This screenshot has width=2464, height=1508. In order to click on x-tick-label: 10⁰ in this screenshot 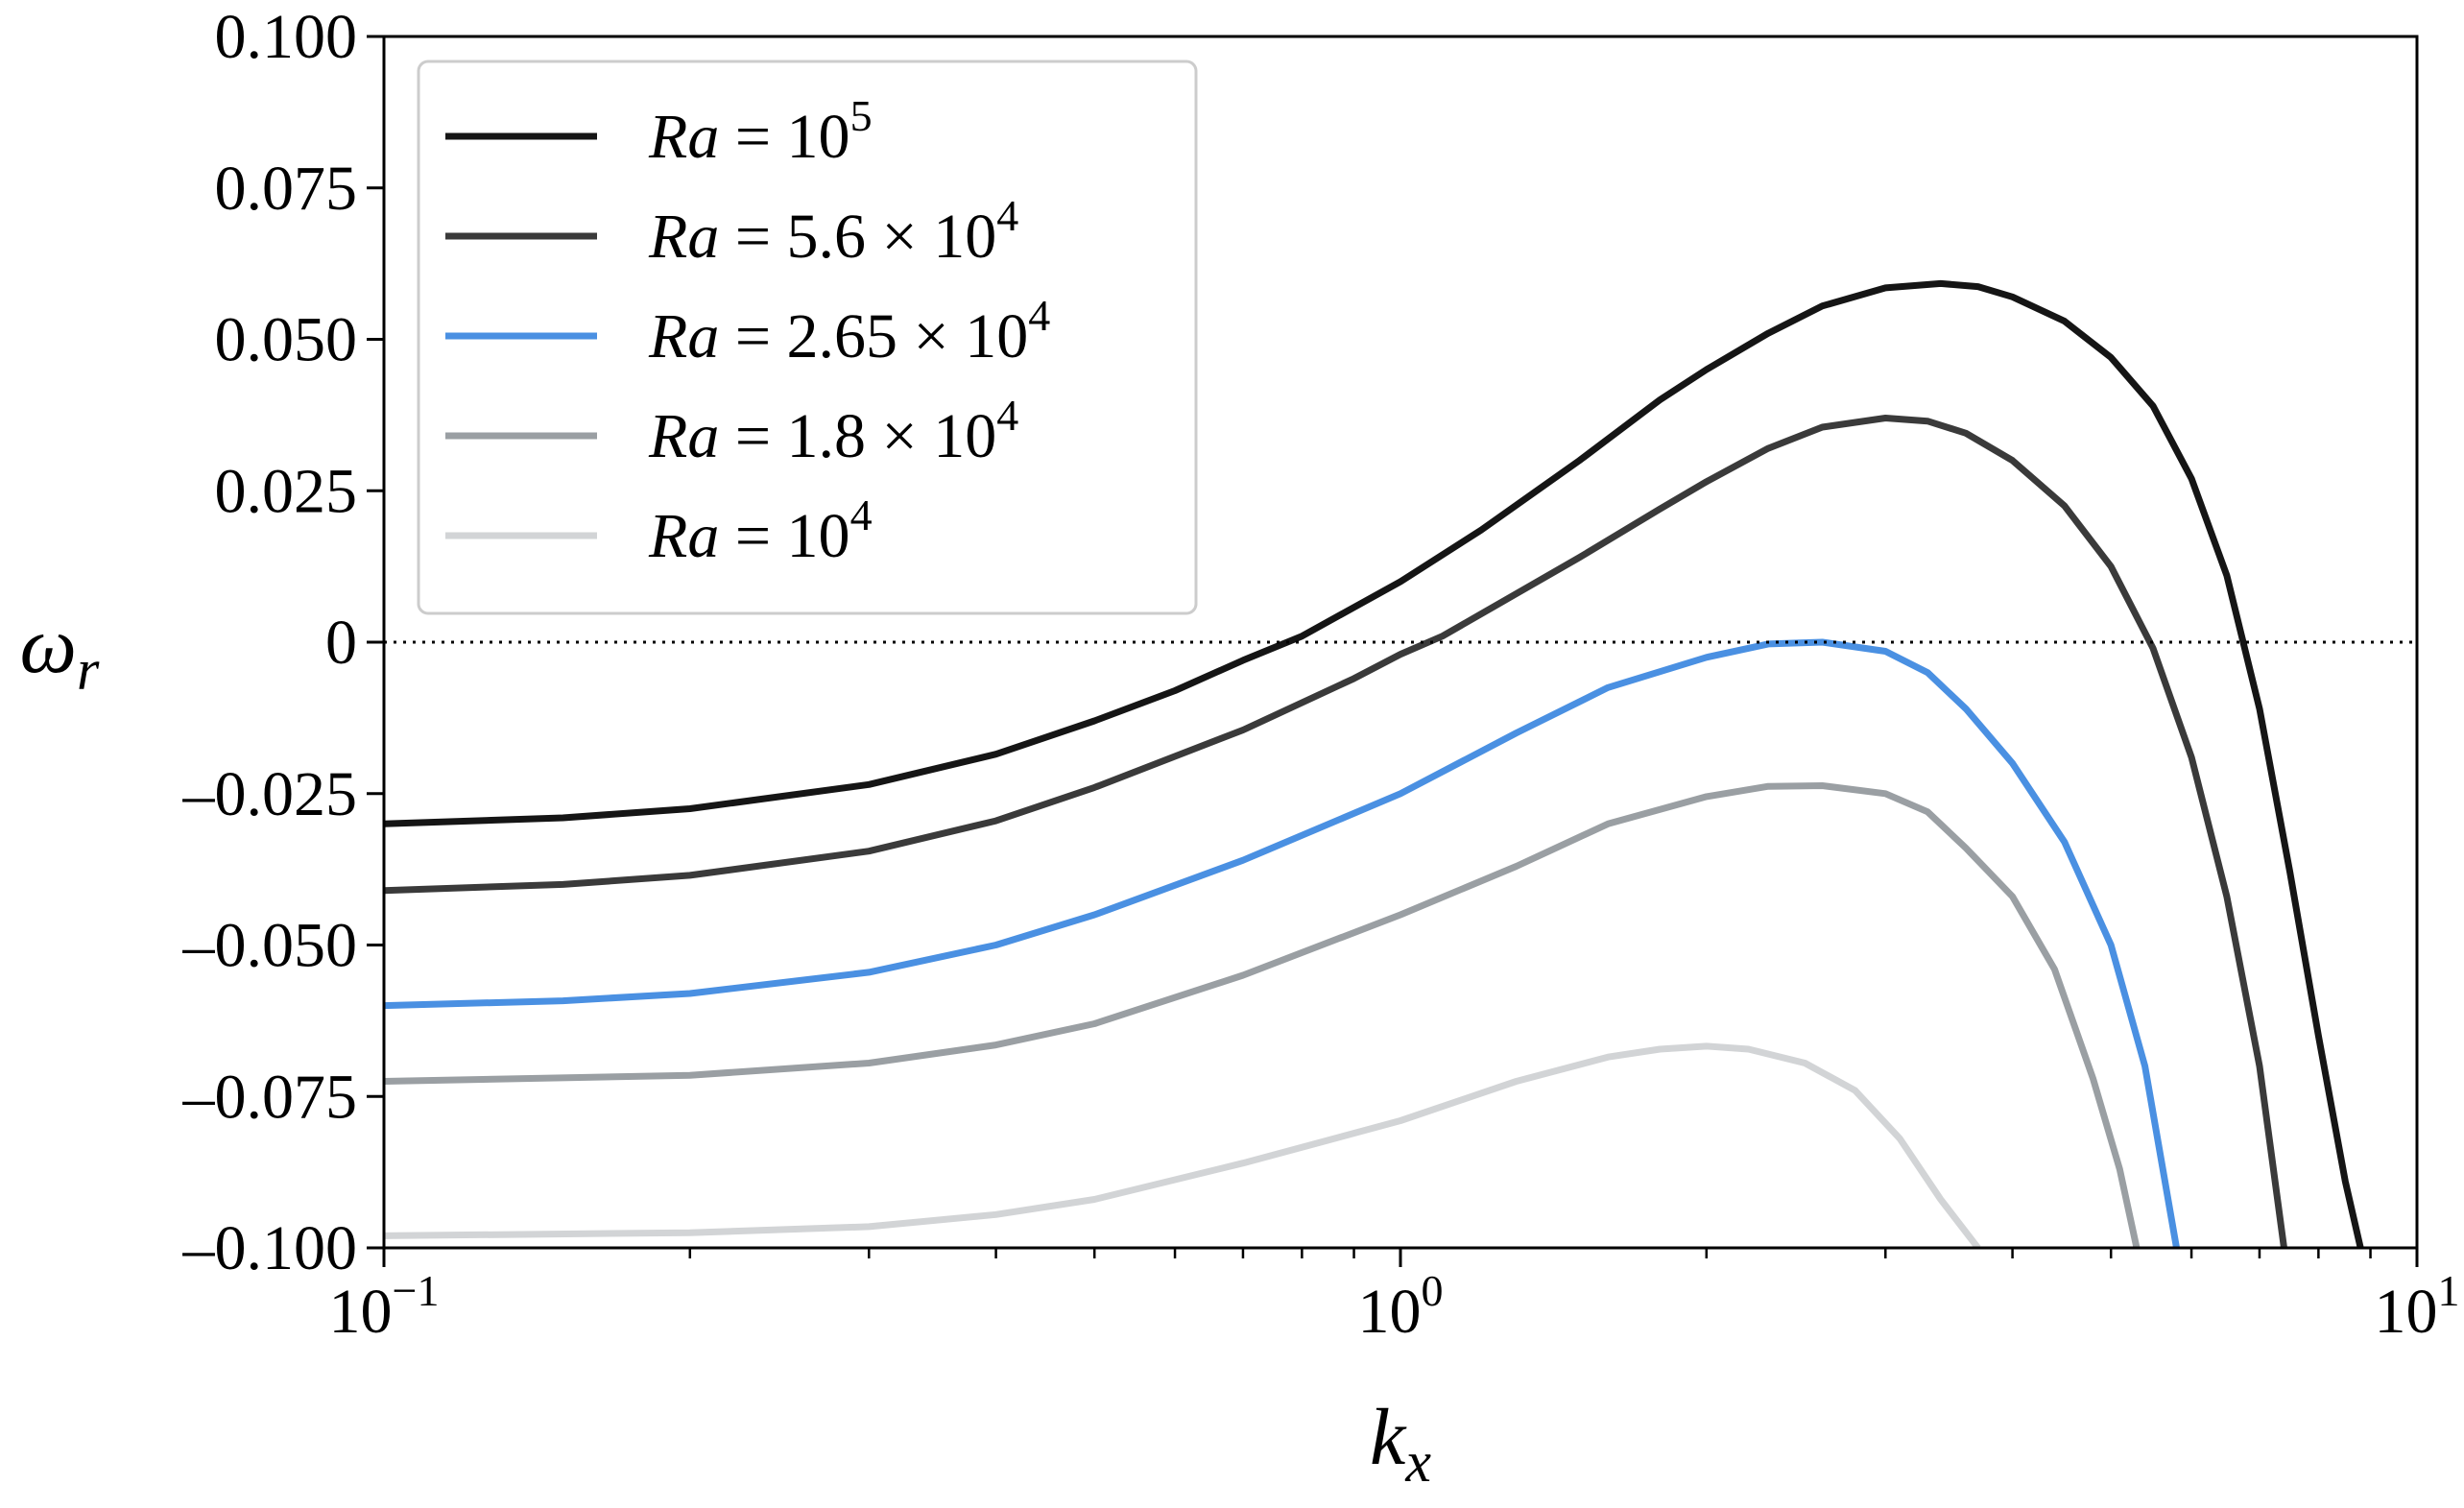, I will do `click(1401, 1307)`.